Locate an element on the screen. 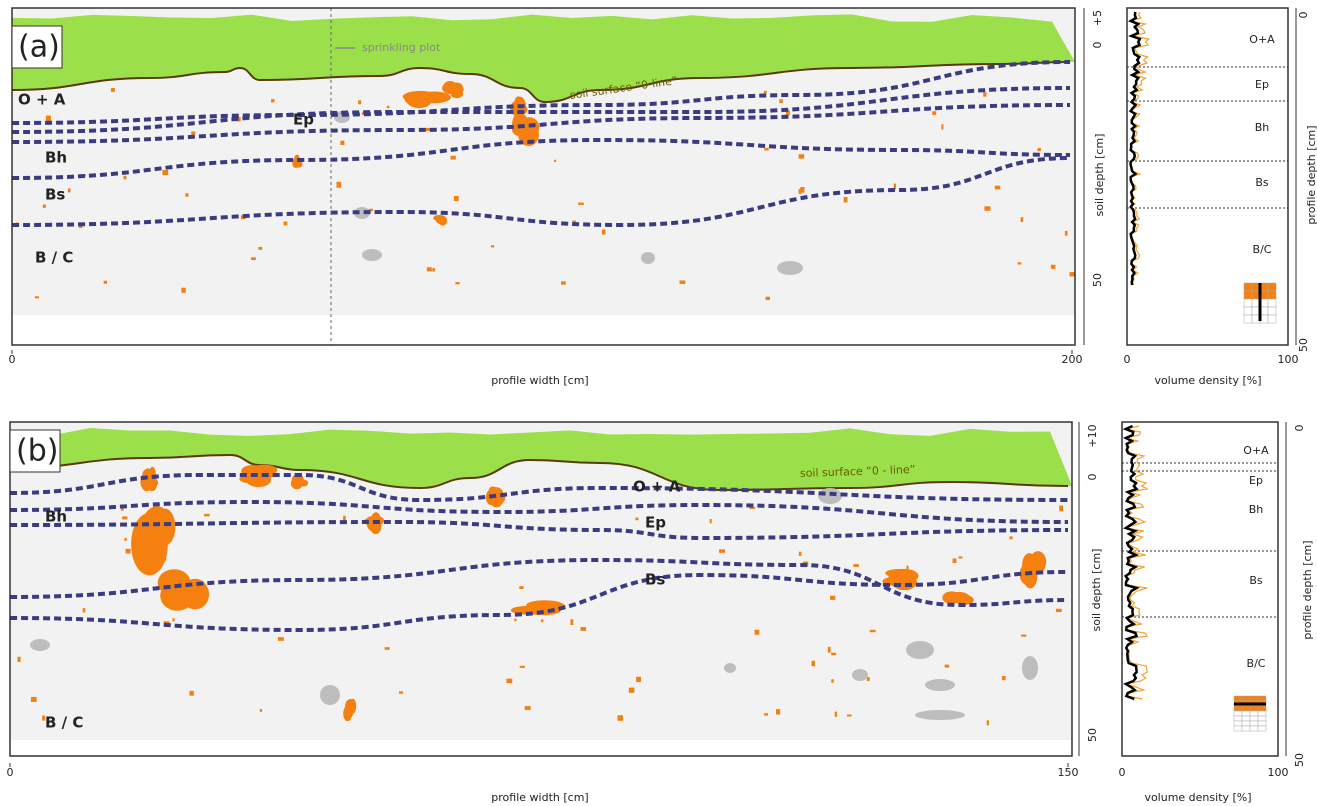 Image resolution: width=1317 pixels, height=806 pixels. horizon-label: O + A is located at coordinates (42, 100).